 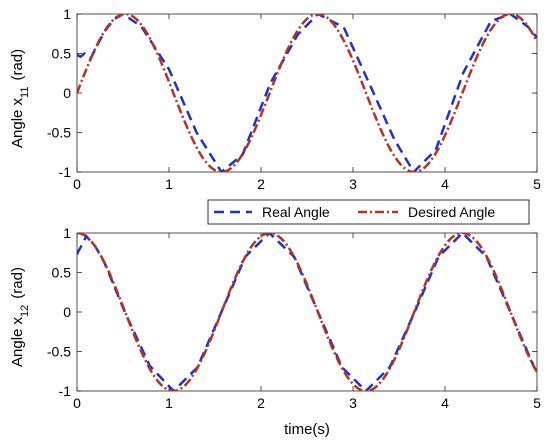 I want to click on legend: Real Angle Desired Angle, so click(x=368, y=212).